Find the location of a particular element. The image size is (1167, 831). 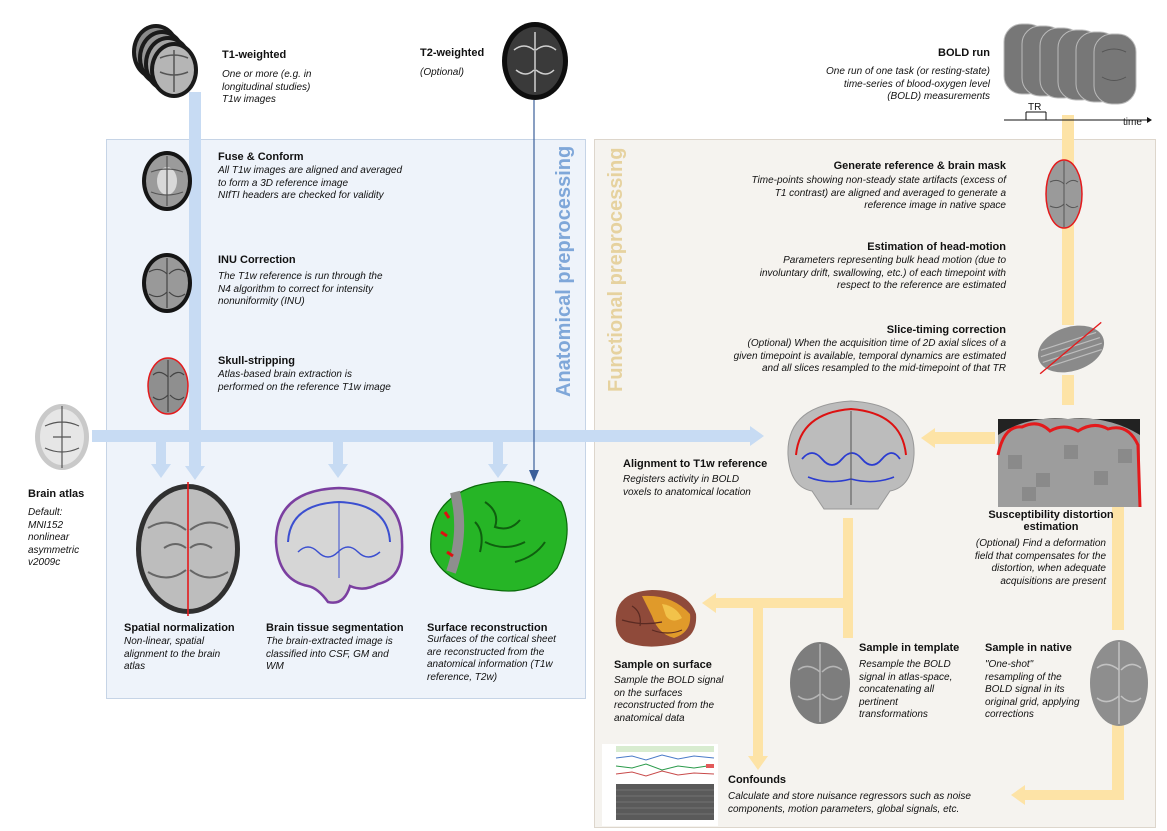

time-label: time is located at coordinates (1132, 122).